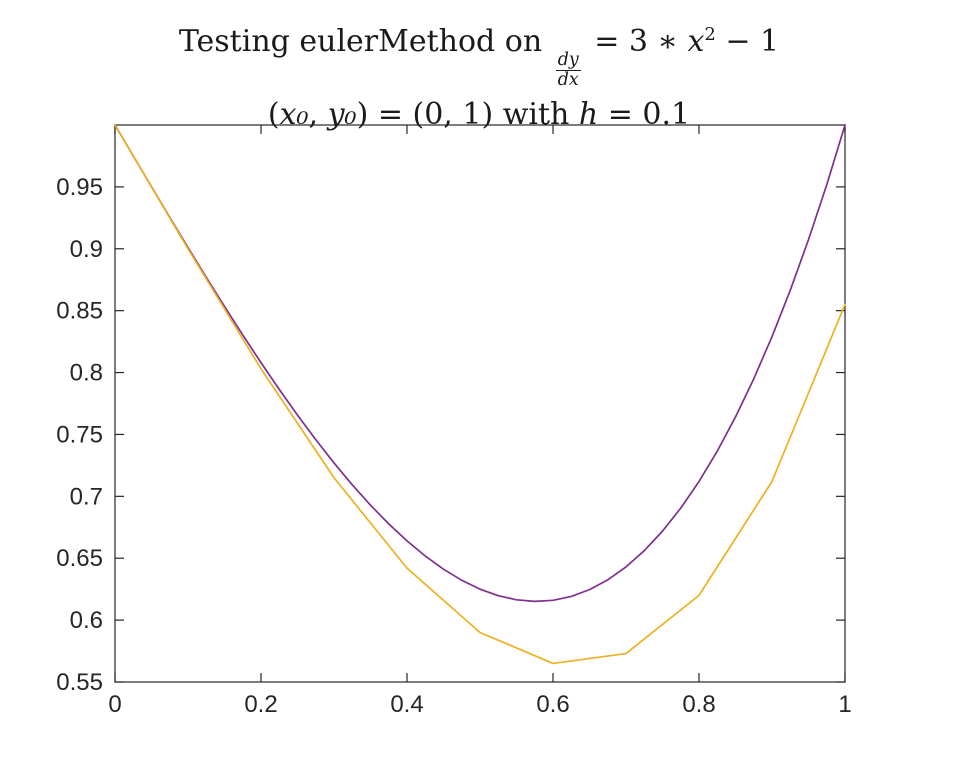  Describe the element at coordinates (342, 115) in the screenshot. I see `title2-y0: y₀` at that location.